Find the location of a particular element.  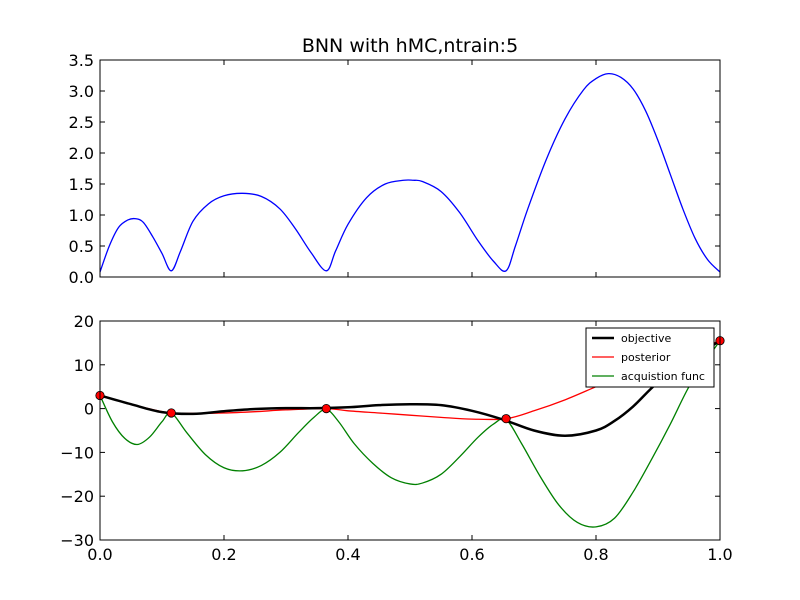

y-tick-label: 0.5 is located at coordinates (81, 246).